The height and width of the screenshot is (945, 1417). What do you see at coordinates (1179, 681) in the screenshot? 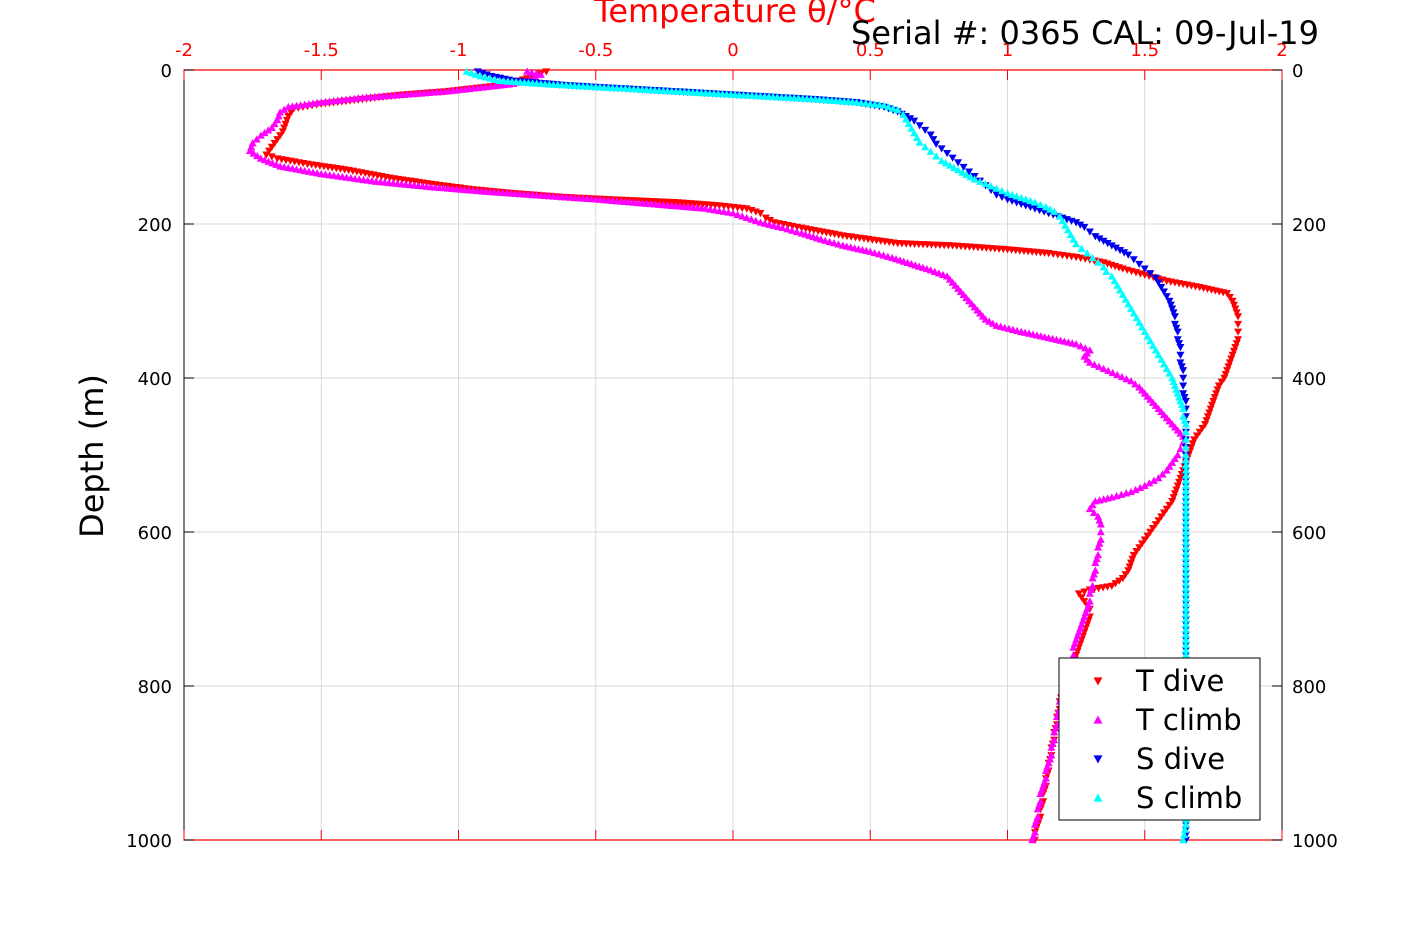
I see `legend-label: T dive` at bounding box center [1179, 681].